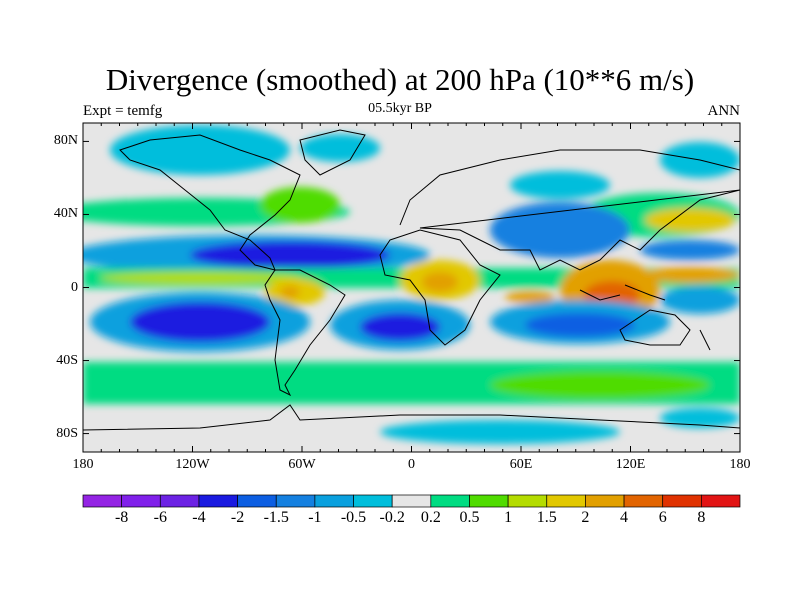  What do you see at coordinates (624, 517) in the screenshot?
I see `colorbar-label: 4` at bounding box center [624, 517].